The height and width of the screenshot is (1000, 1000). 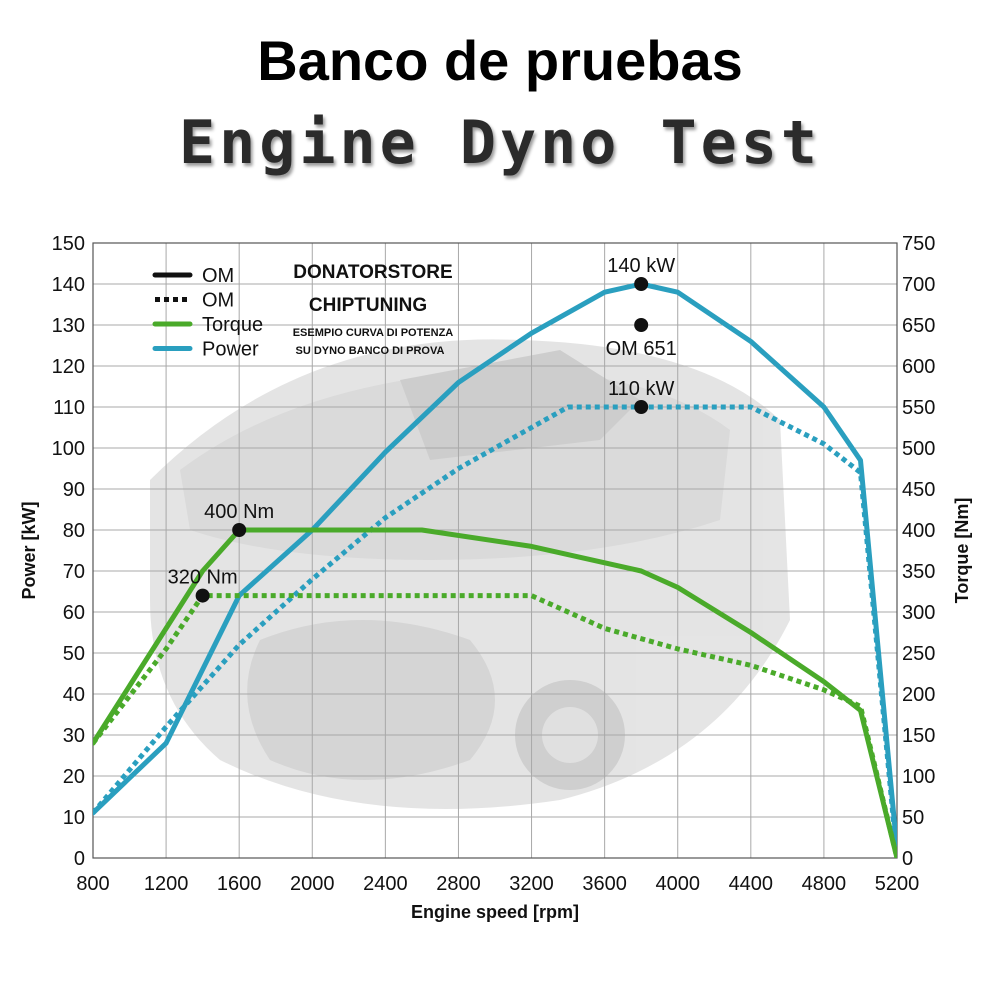 I want to click on y-tick-label: 140, so click(x=68, y=285).